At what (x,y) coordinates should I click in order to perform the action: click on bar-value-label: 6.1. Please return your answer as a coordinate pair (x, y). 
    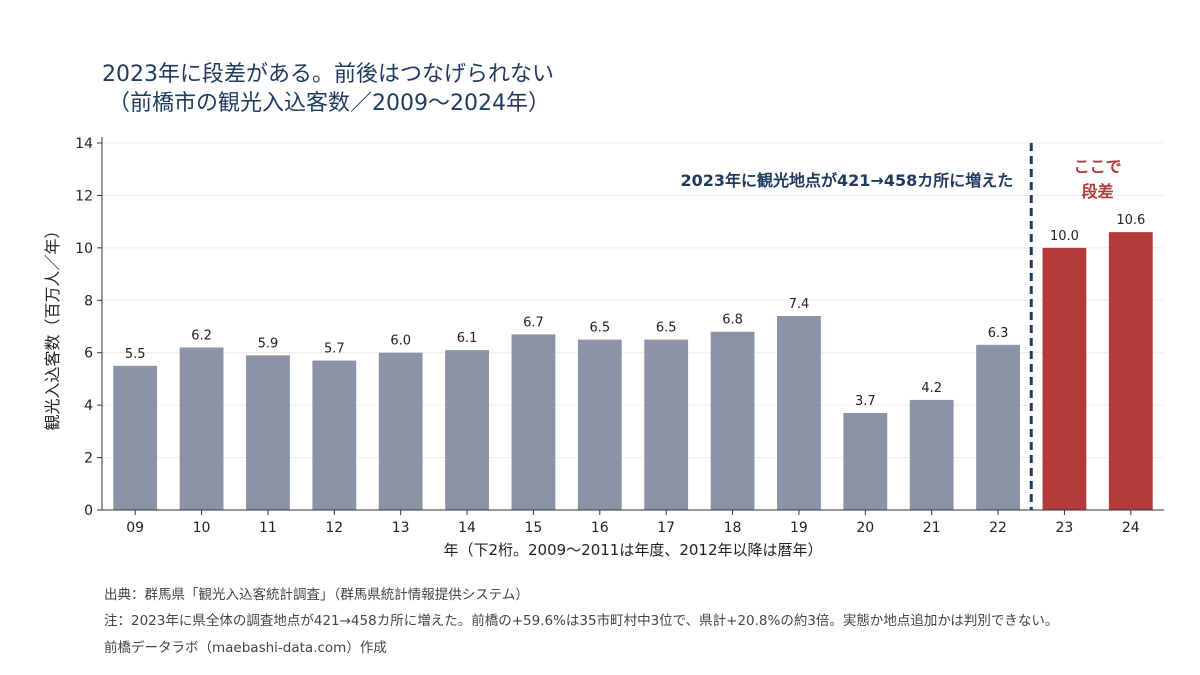
    Looking at the image, I should click on (467, 338).